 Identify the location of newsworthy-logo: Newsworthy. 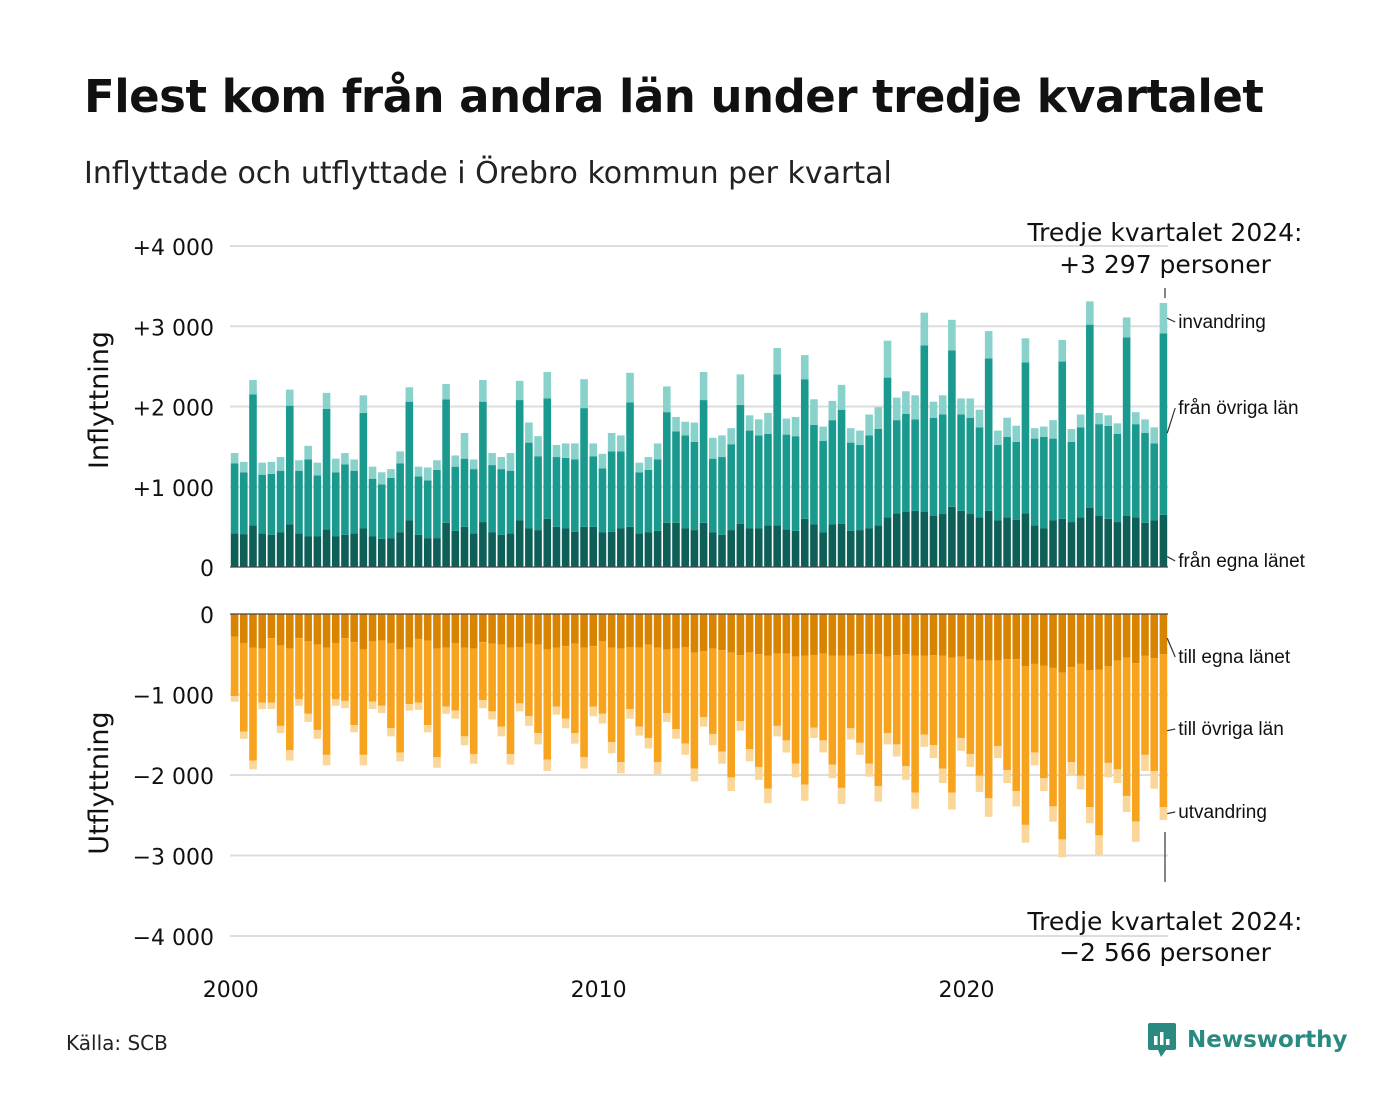
(1247, 1040).